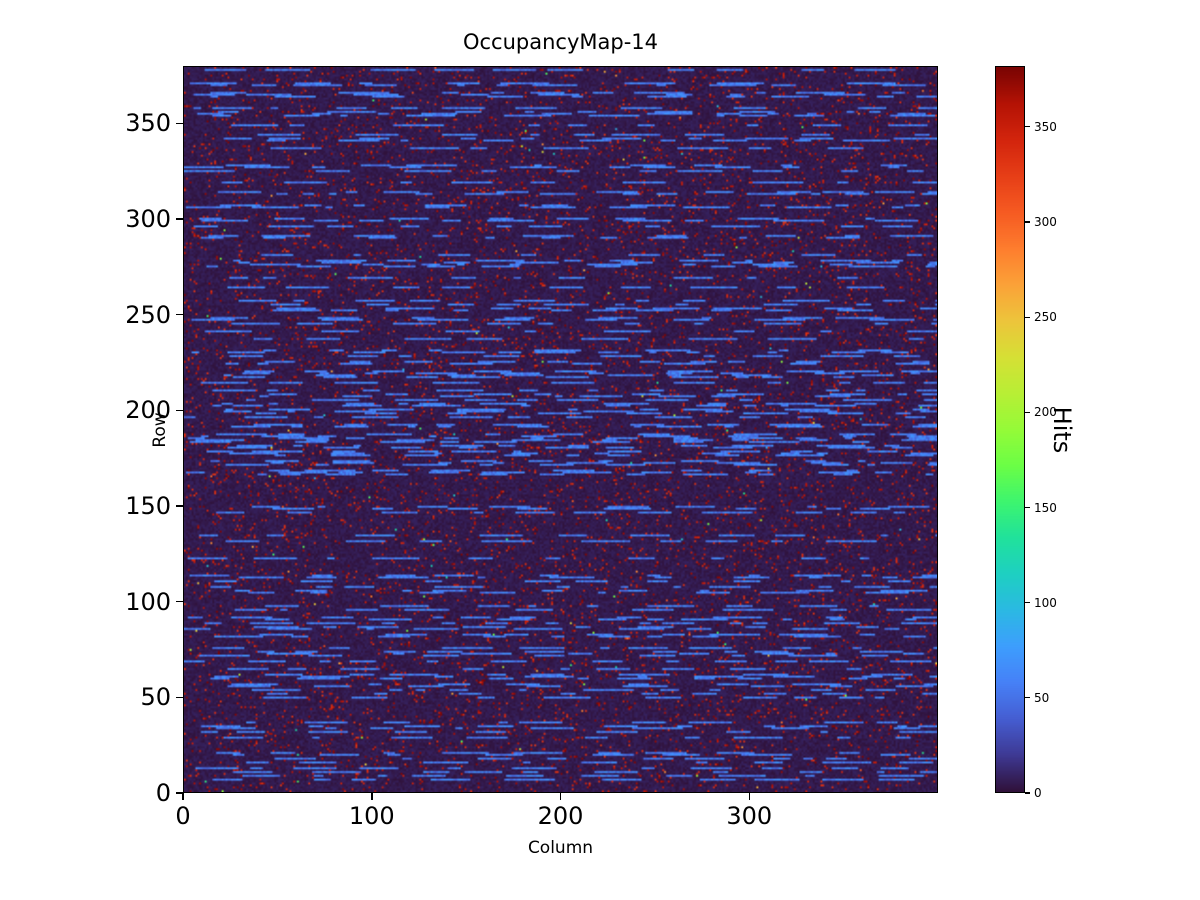 The height and width of the screenshot is (900, 1200). I want to click on y-axis-label: Row, so click(160, 430).